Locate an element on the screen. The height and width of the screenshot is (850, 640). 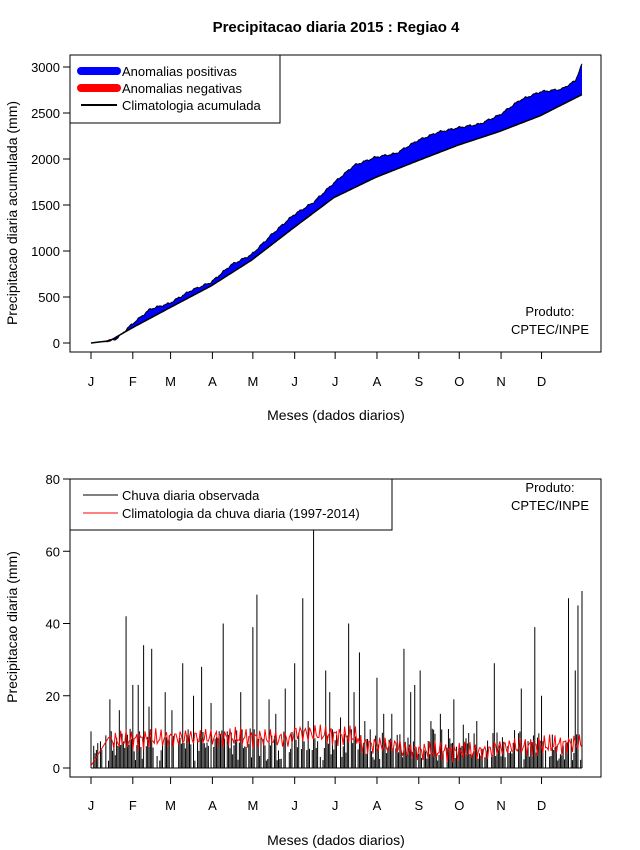
x-tick-label-bottom: N is located at coordinates (500, 805).